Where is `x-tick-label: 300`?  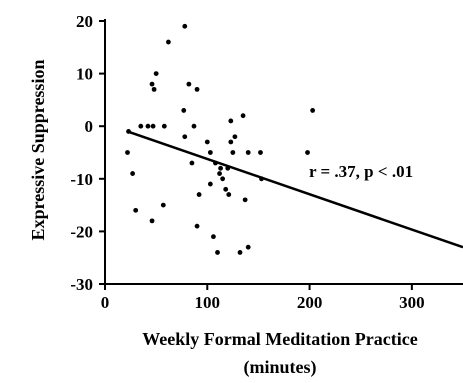 x-tick-label: 300 is located at coordinates (412, 302).